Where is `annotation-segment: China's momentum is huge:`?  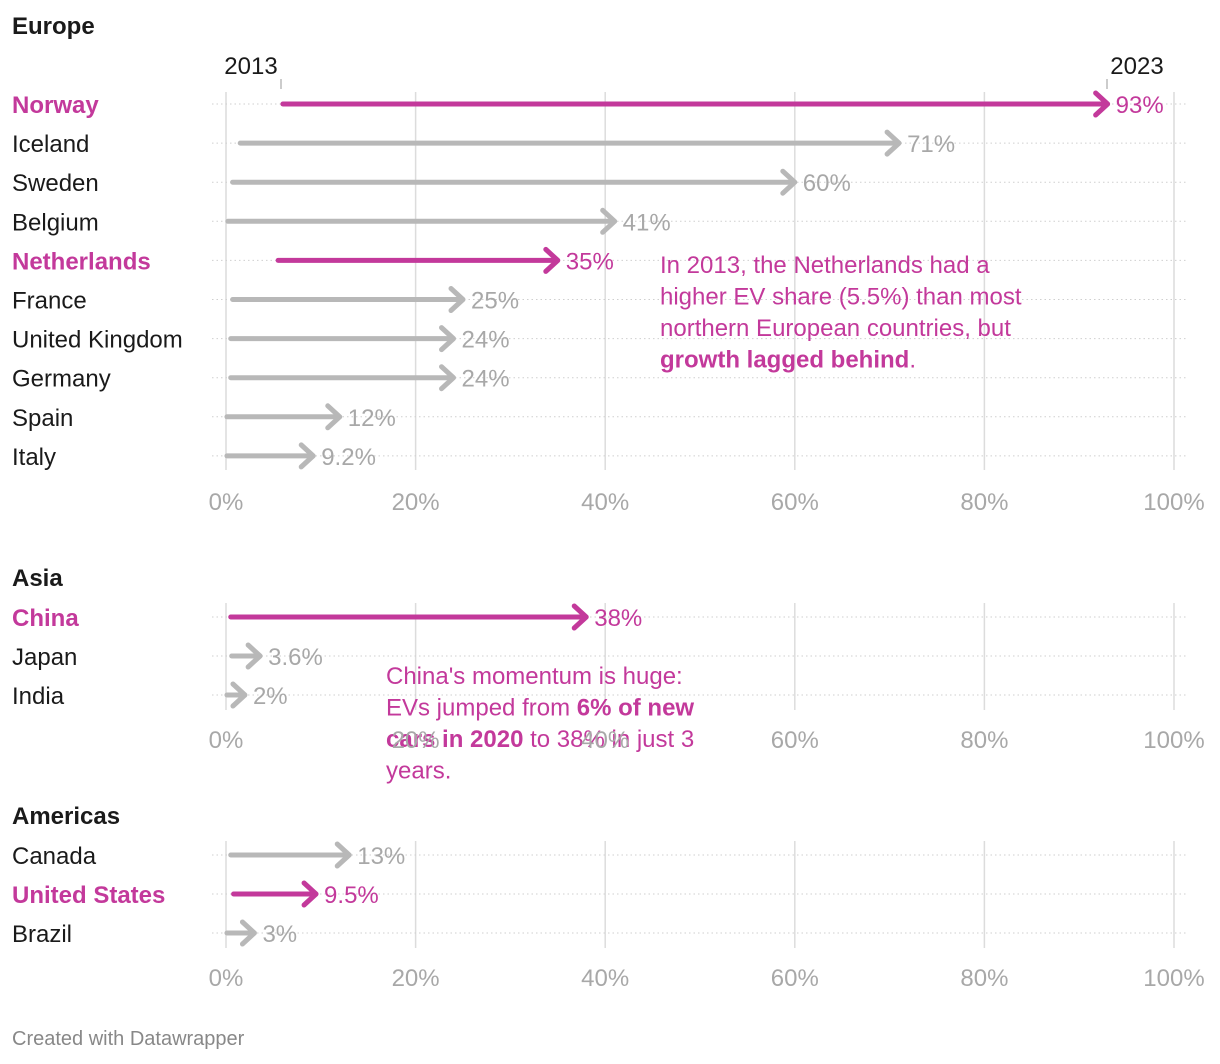 annotation-segment: China's momentum is huge: is located at coordinates (534, 676).